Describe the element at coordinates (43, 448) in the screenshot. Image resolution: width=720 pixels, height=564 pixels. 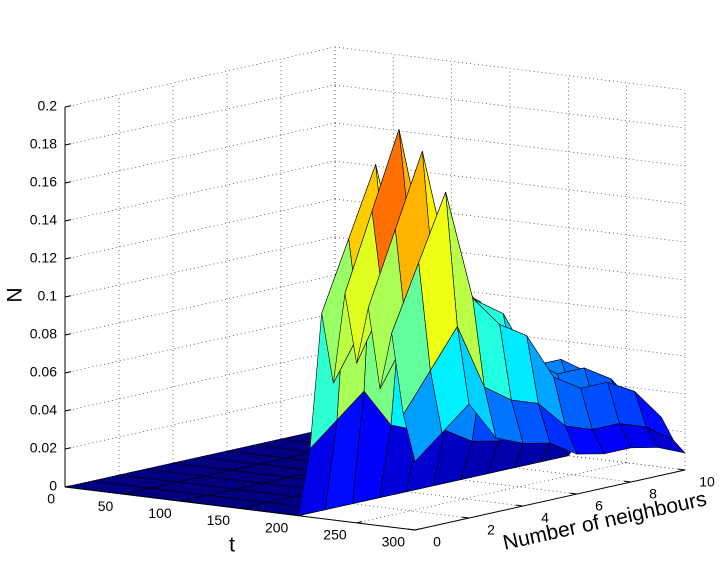
I see `z-tick-label: 0.02` at that location.